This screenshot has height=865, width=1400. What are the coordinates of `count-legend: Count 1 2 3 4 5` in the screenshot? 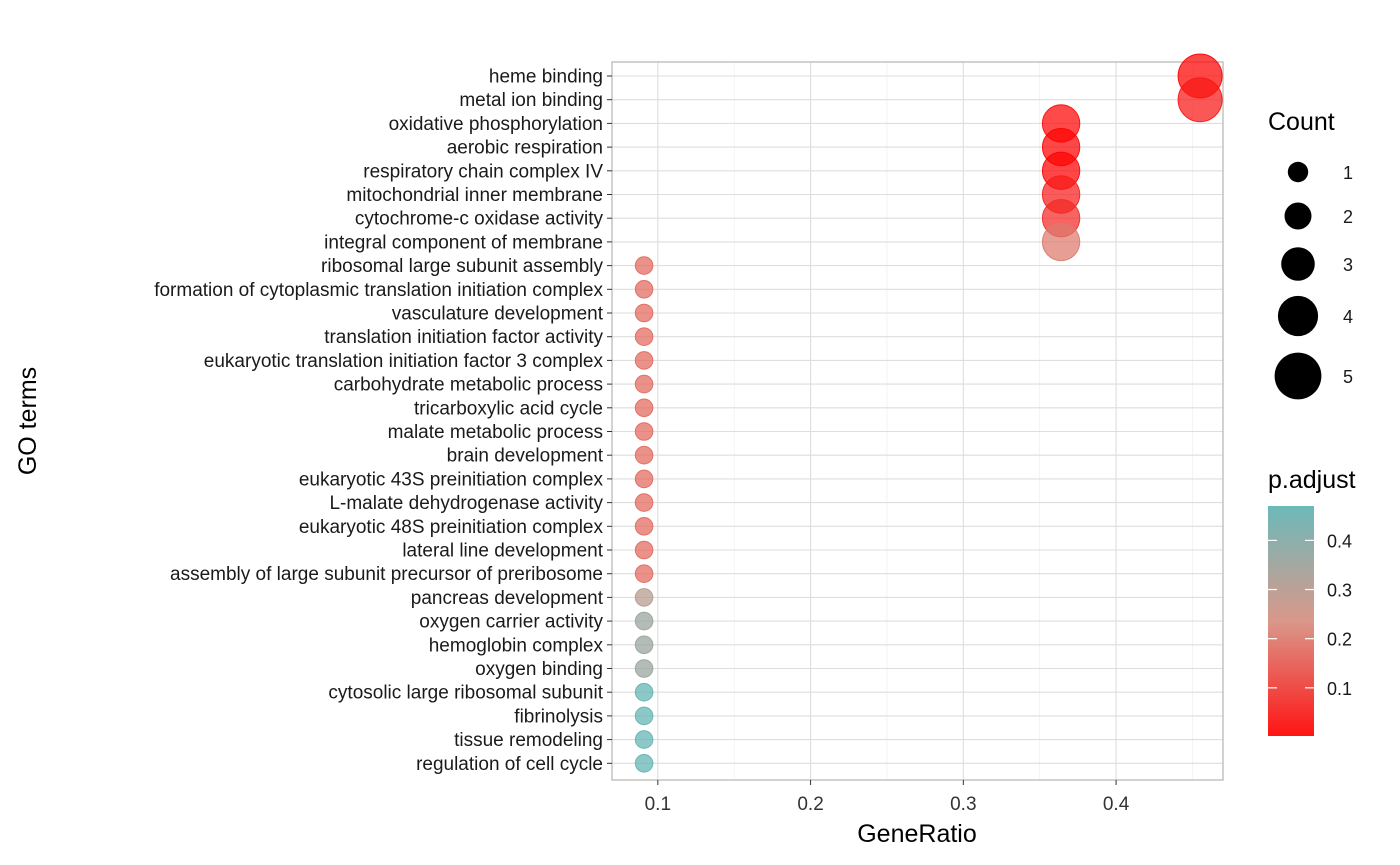 It's located at (1310, 254).